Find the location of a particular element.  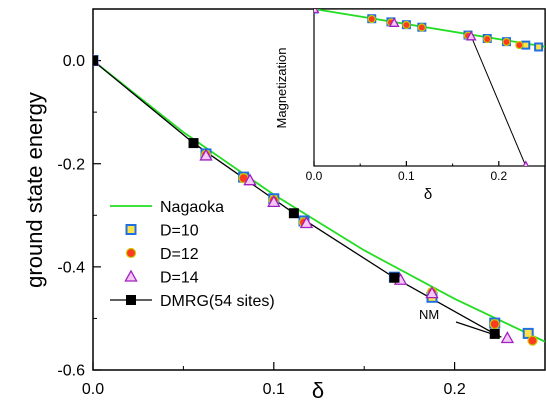

legend-label: D=10 is located at coordinates (179, 231).